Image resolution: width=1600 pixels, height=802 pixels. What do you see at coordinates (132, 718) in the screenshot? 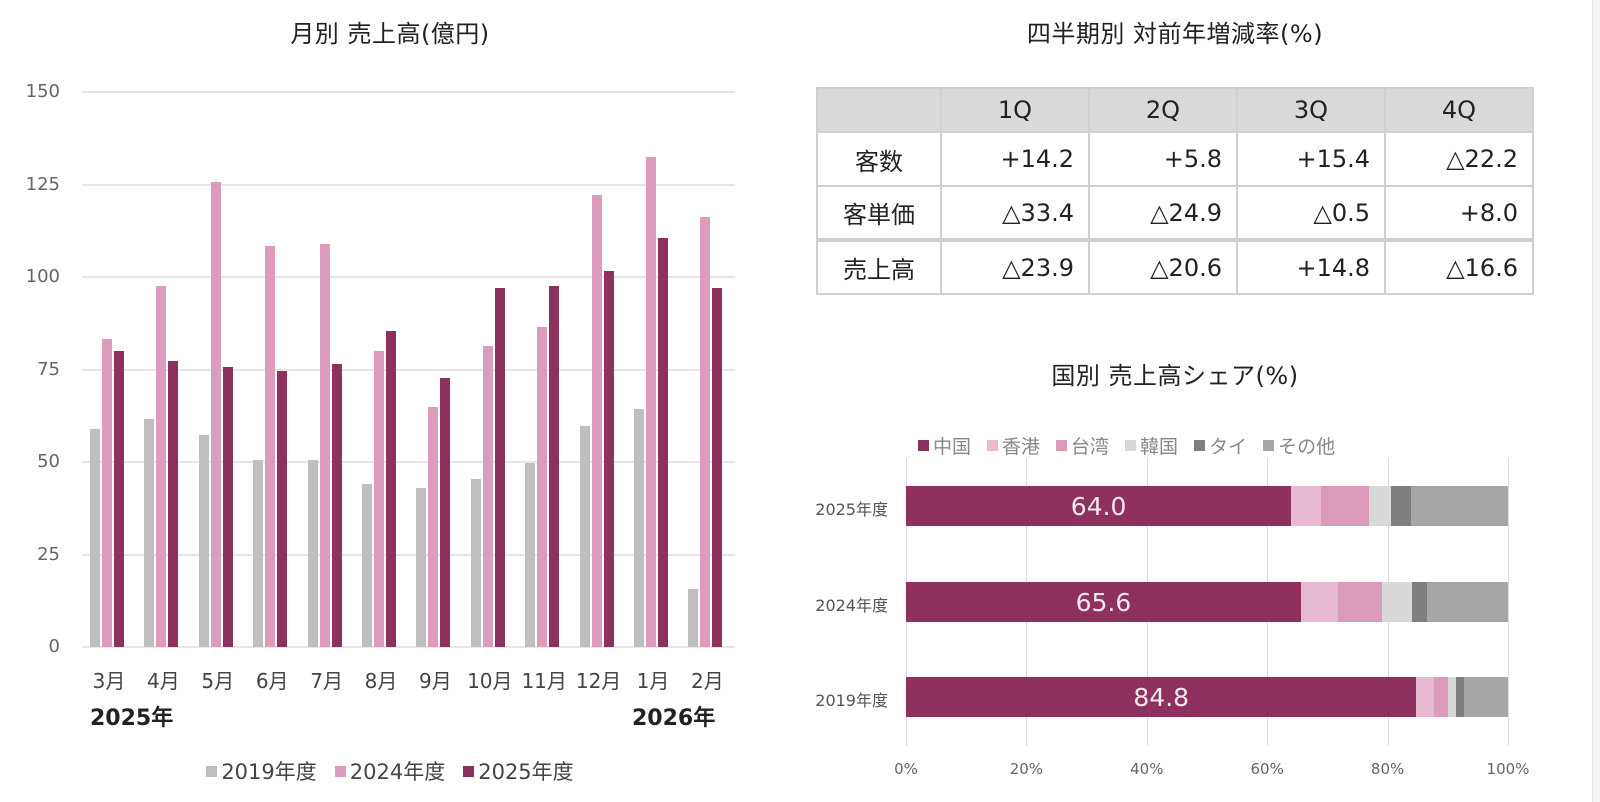
I see `start-year-label: 2025年` at bounding box center [132, 718].